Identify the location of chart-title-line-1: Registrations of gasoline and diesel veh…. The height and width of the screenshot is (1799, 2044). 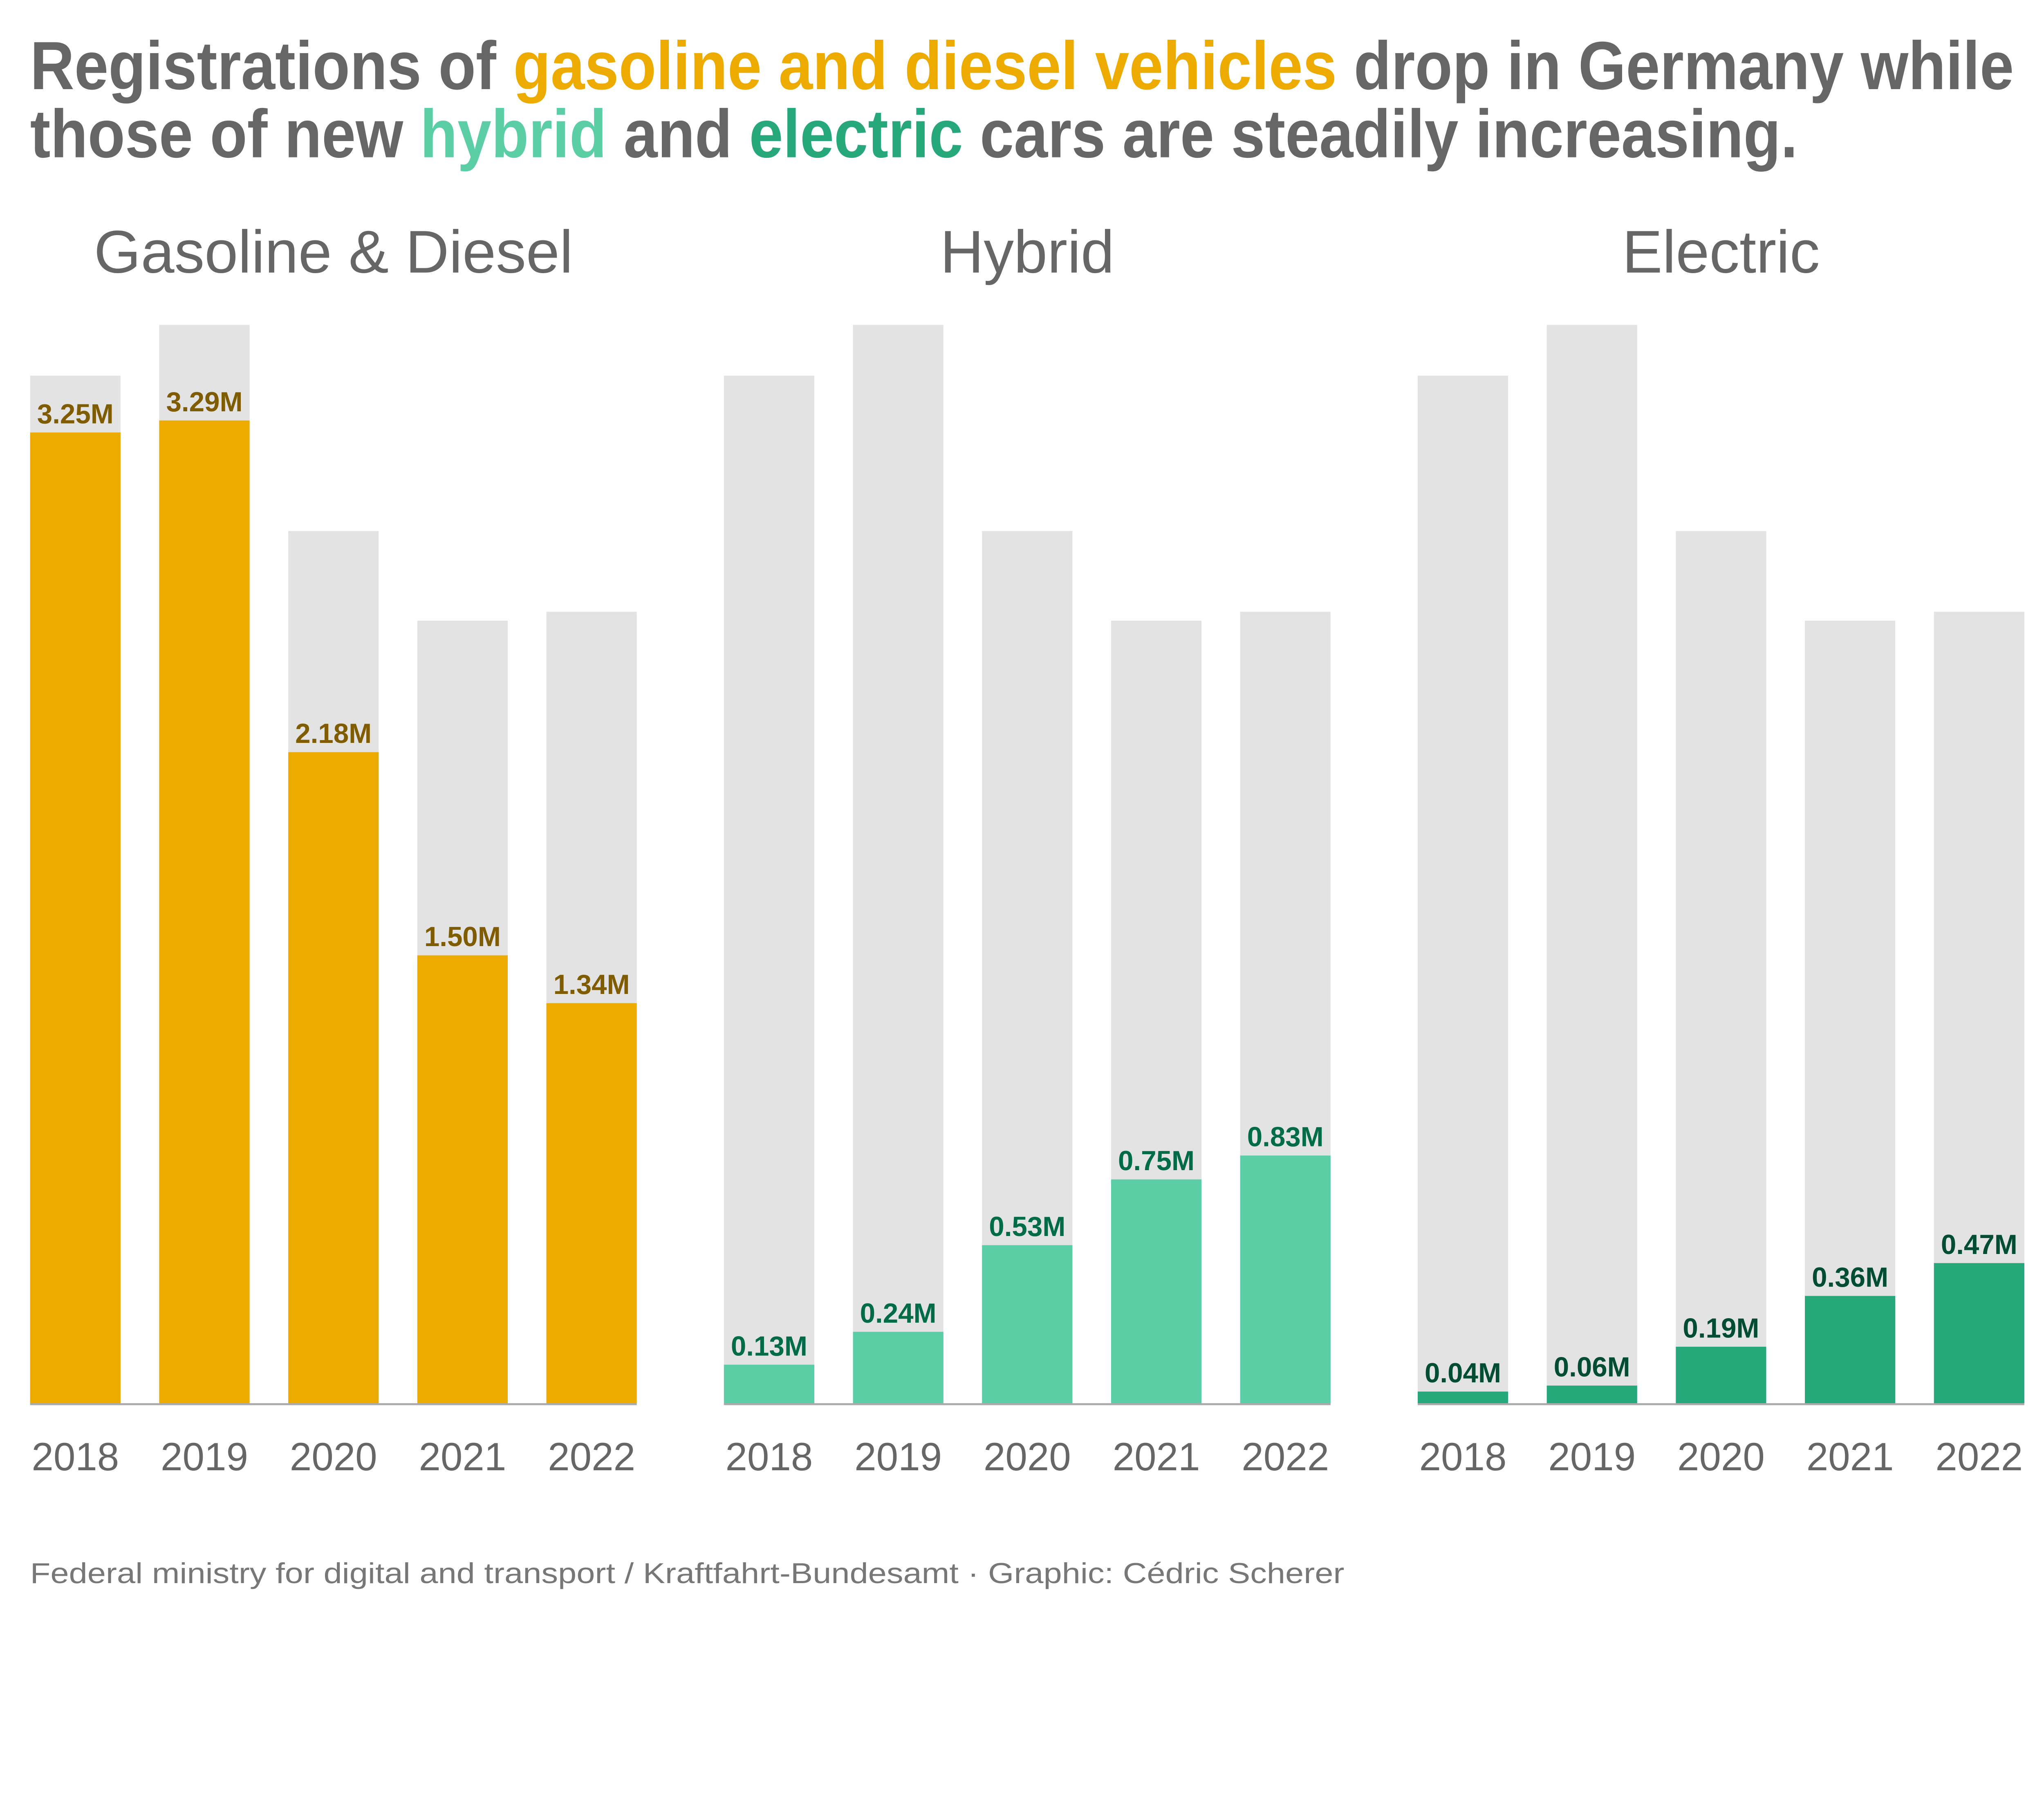
(1022, 66).